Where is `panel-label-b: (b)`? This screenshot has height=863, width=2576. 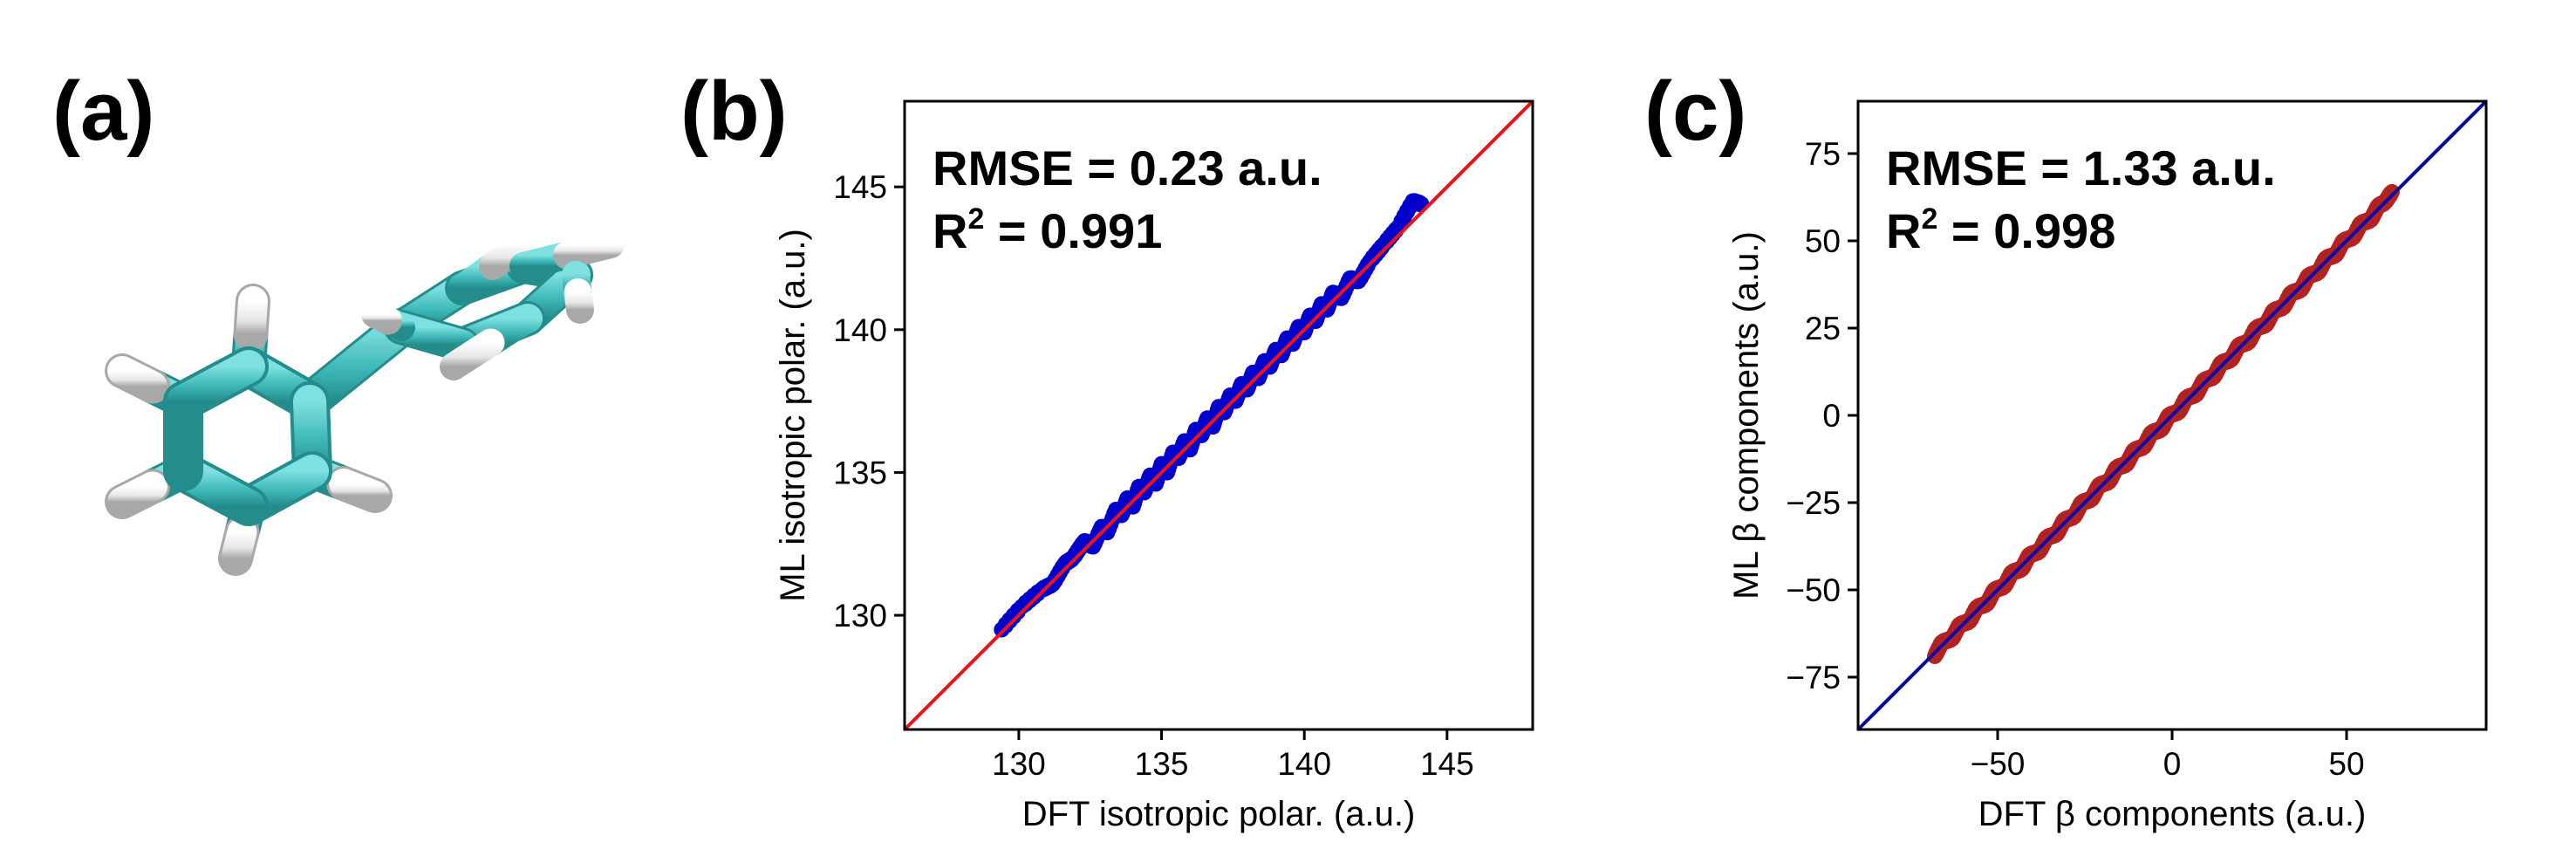 panel-label-b: (b) is located at coordinates (734, 111).